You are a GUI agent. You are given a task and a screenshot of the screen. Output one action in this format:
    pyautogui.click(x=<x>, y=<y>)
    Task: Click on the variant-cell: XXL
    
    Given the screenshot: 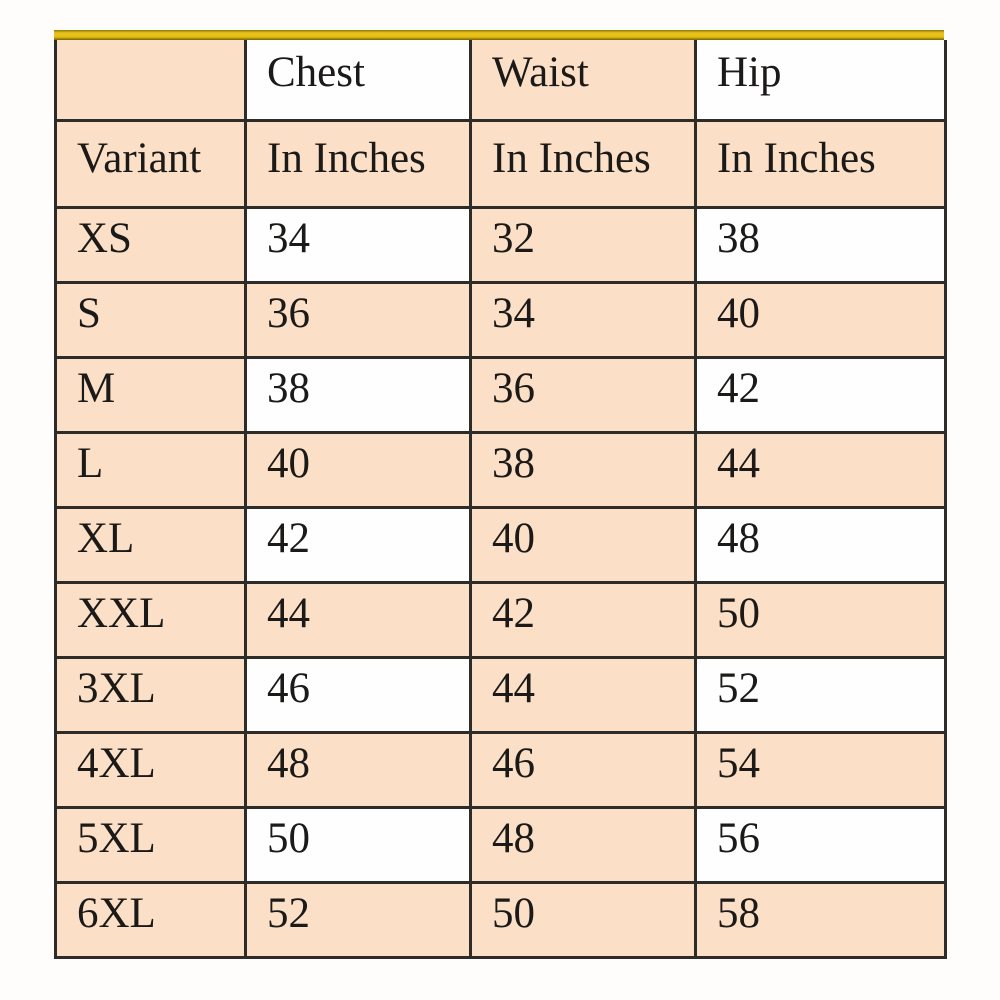 What is the action you would take?
    pyautogui.click(x=150, y=619)
    